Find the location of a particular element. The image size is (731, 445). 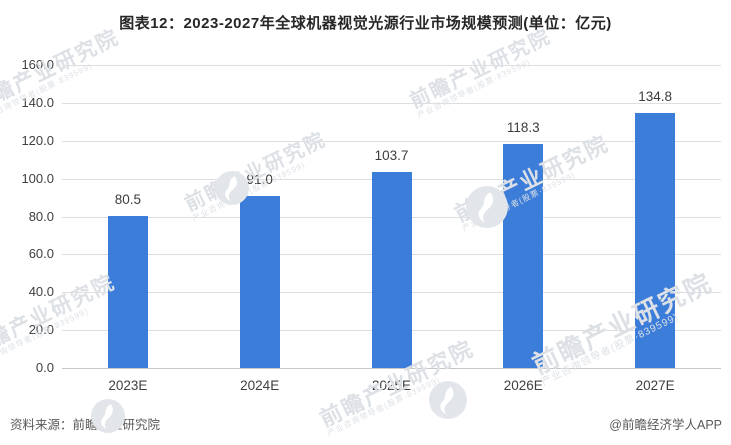

bar-2027E is located at coordinates (655, 240).